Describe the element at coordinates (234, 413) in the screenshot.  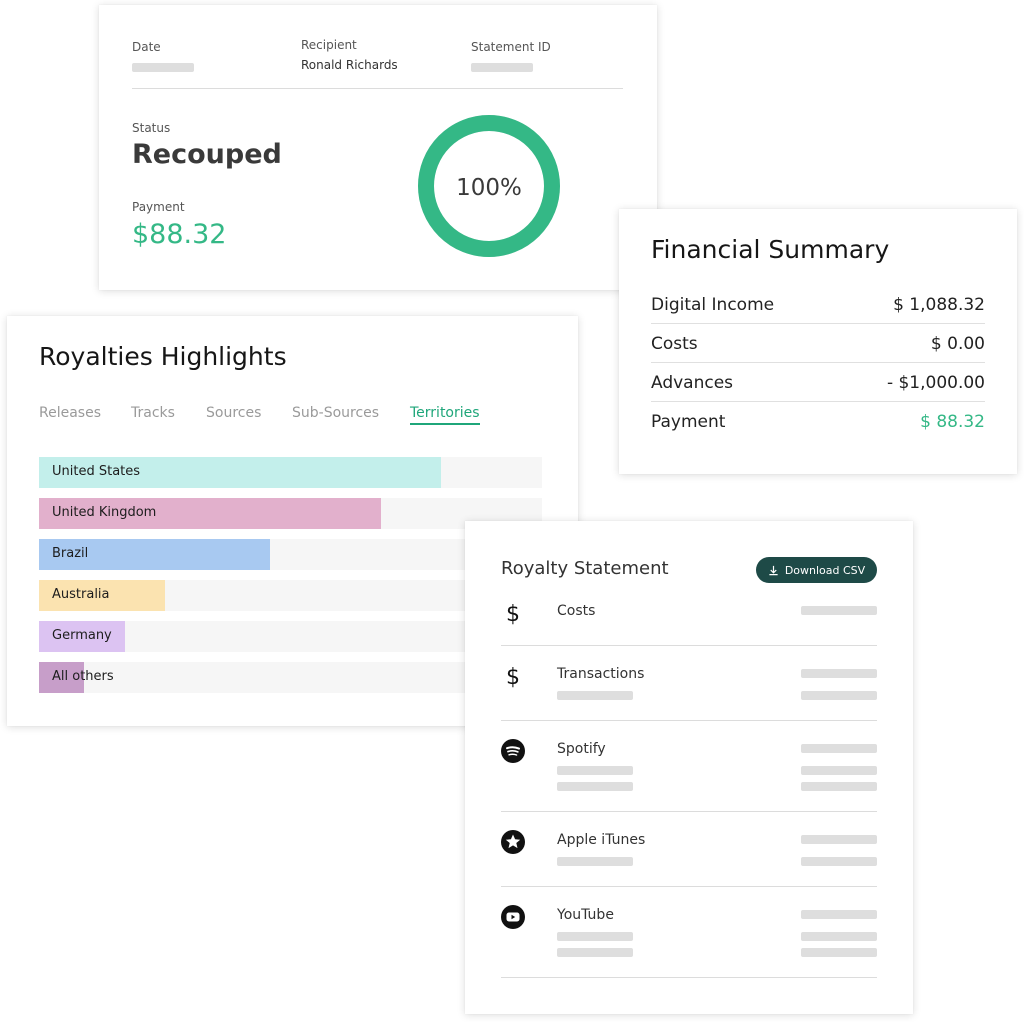
I see `tab-sources: Sources` at that location.